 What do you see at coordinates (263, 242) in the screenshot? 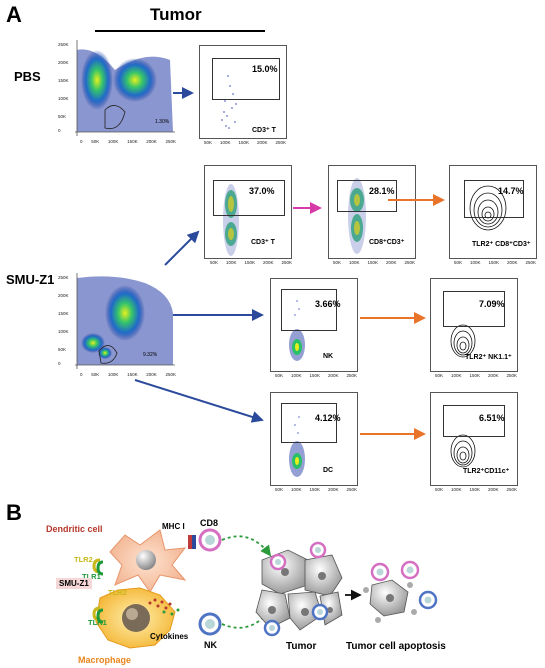
I see `label-smu-cd3: CD3⁺ T` at bounding box center [263, 242].